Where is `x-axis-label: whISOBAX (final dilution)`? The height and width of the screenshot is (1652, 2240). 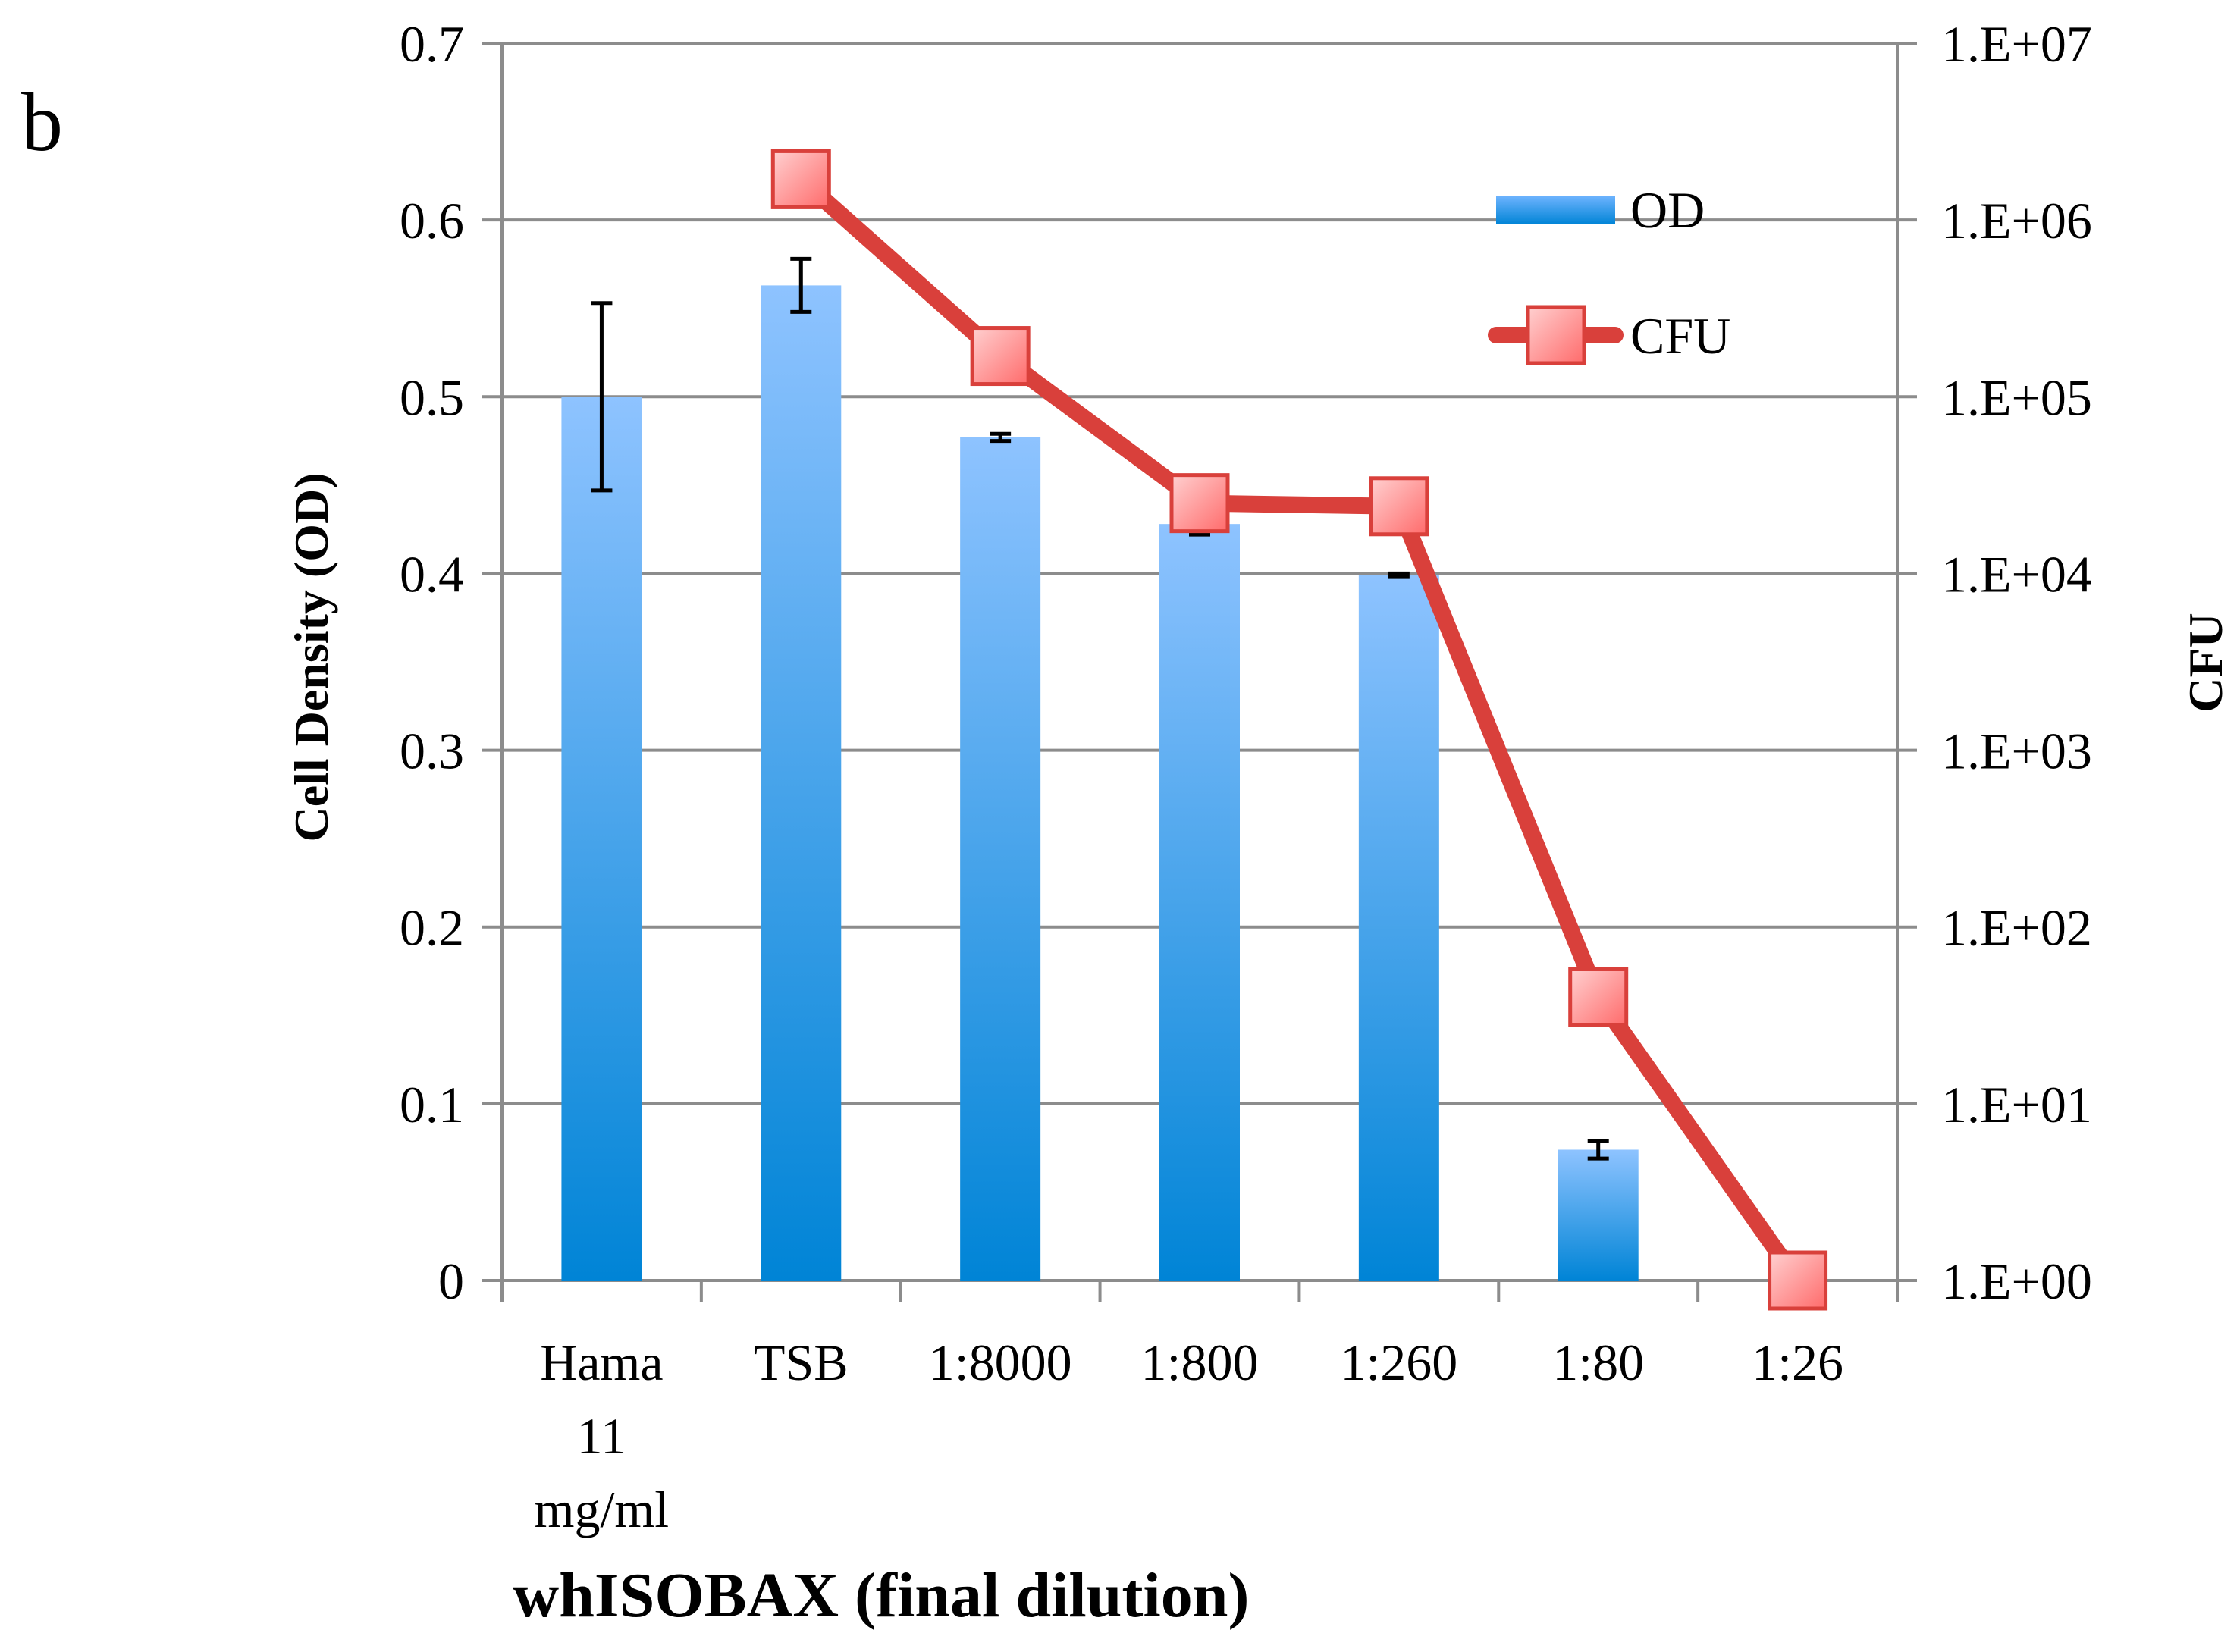 x-axis-label: whISOBAX (final dilution) is located at coordinates (881, 1595).